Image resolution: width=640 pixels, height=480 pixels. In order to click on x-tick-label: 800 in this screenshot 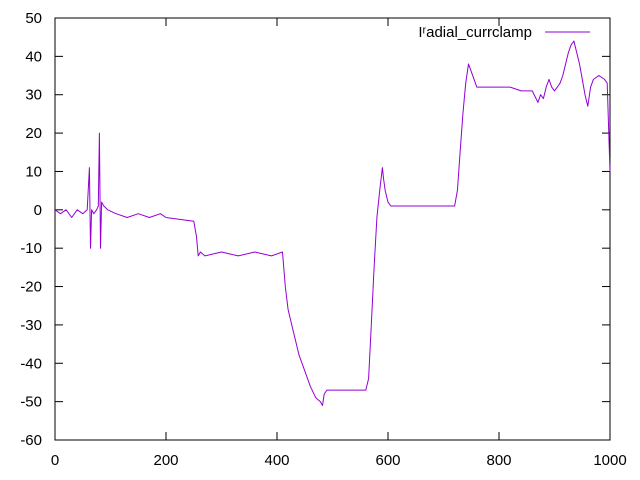, I will do `click(498, 460)`.